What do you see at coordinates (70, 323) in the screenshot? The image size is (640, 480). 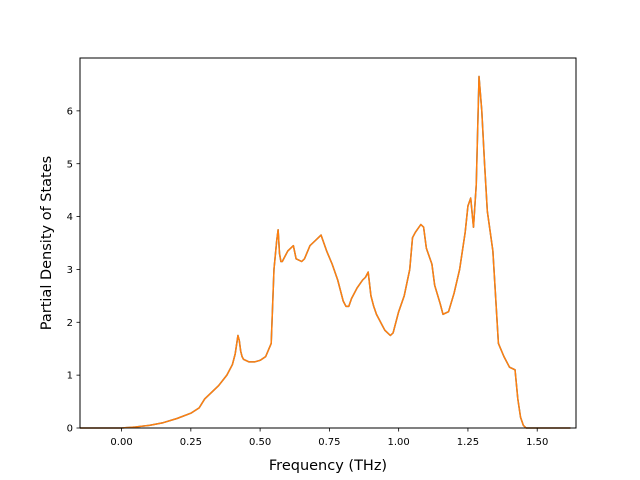 I see `y-tick-label: 2` at bounding box center [70, 323].